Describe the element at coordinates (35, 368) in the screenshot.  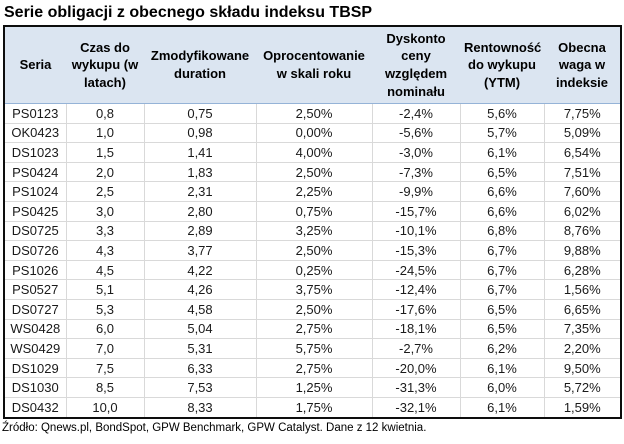
I see `cell-seria: DS1029` at that location.